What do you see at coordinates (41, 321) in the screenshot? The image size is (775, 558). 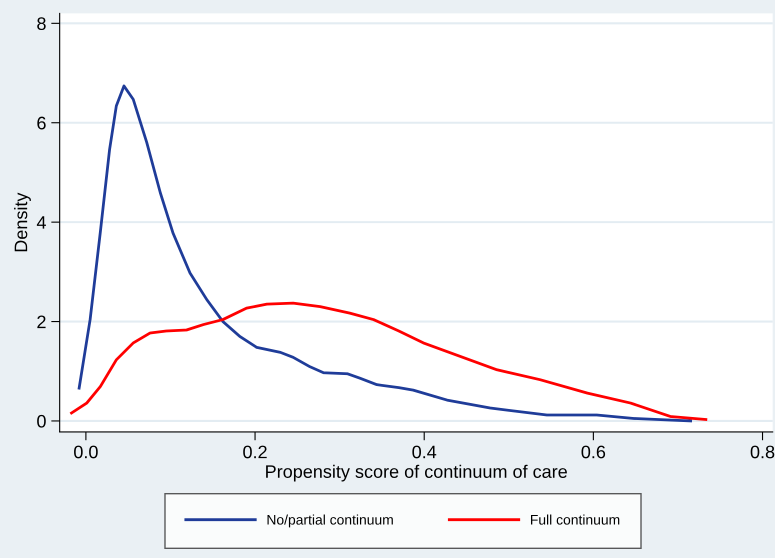 I see `y-tick-label: 2` at bounding box center [41, 321].